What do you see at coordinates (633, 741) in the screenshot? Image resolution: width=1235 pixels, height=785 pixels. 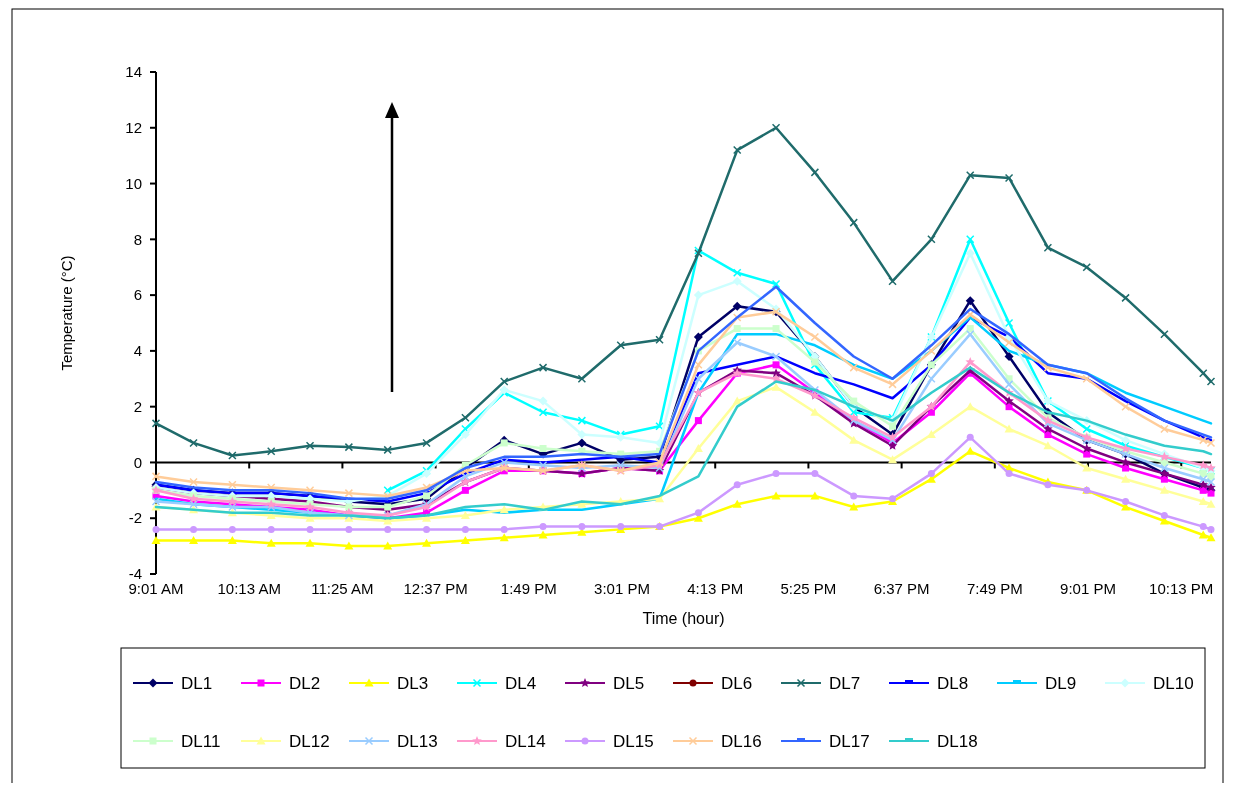 I see `legend-label: DL15` at bounding box center [633, 741].